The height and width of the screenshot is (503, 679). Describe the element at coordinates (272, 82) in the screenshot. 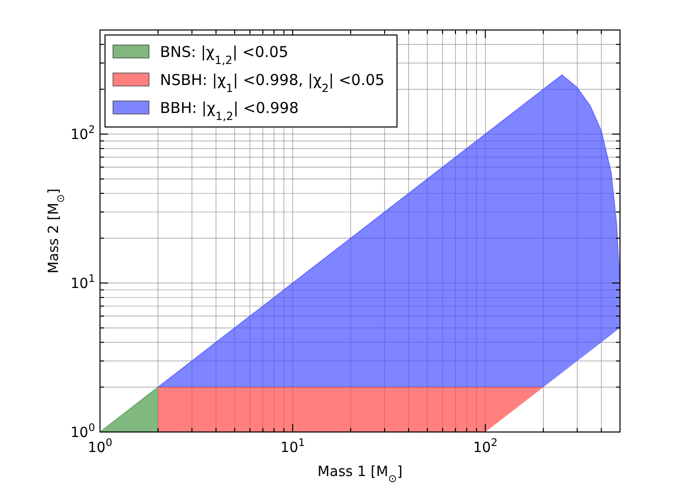

I see `legend-label: NSBH: |χ$_{1}$| <0.998, |χ$_{2}$| <0.05` at that location.